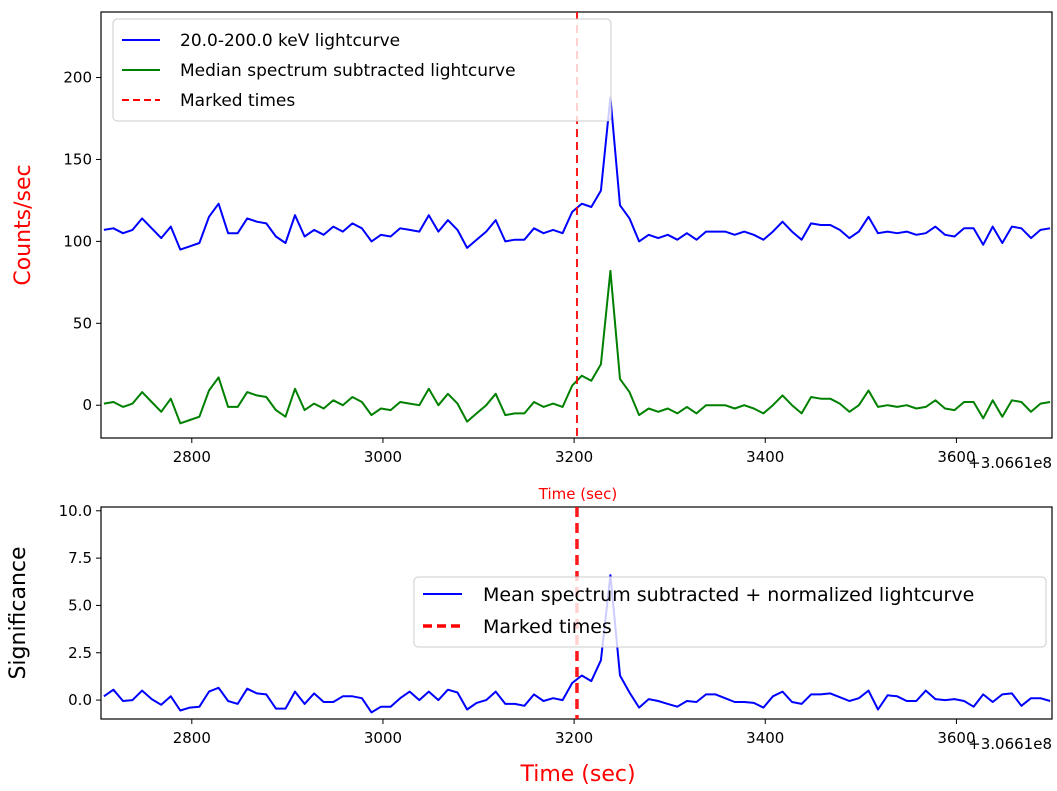 Image resolution: width=1057 pixels, height=791 pixels. Describe the element at coordinates (577, 494) in the screenshot. I see `top-x-axis-label: Time (sec)` at that location.